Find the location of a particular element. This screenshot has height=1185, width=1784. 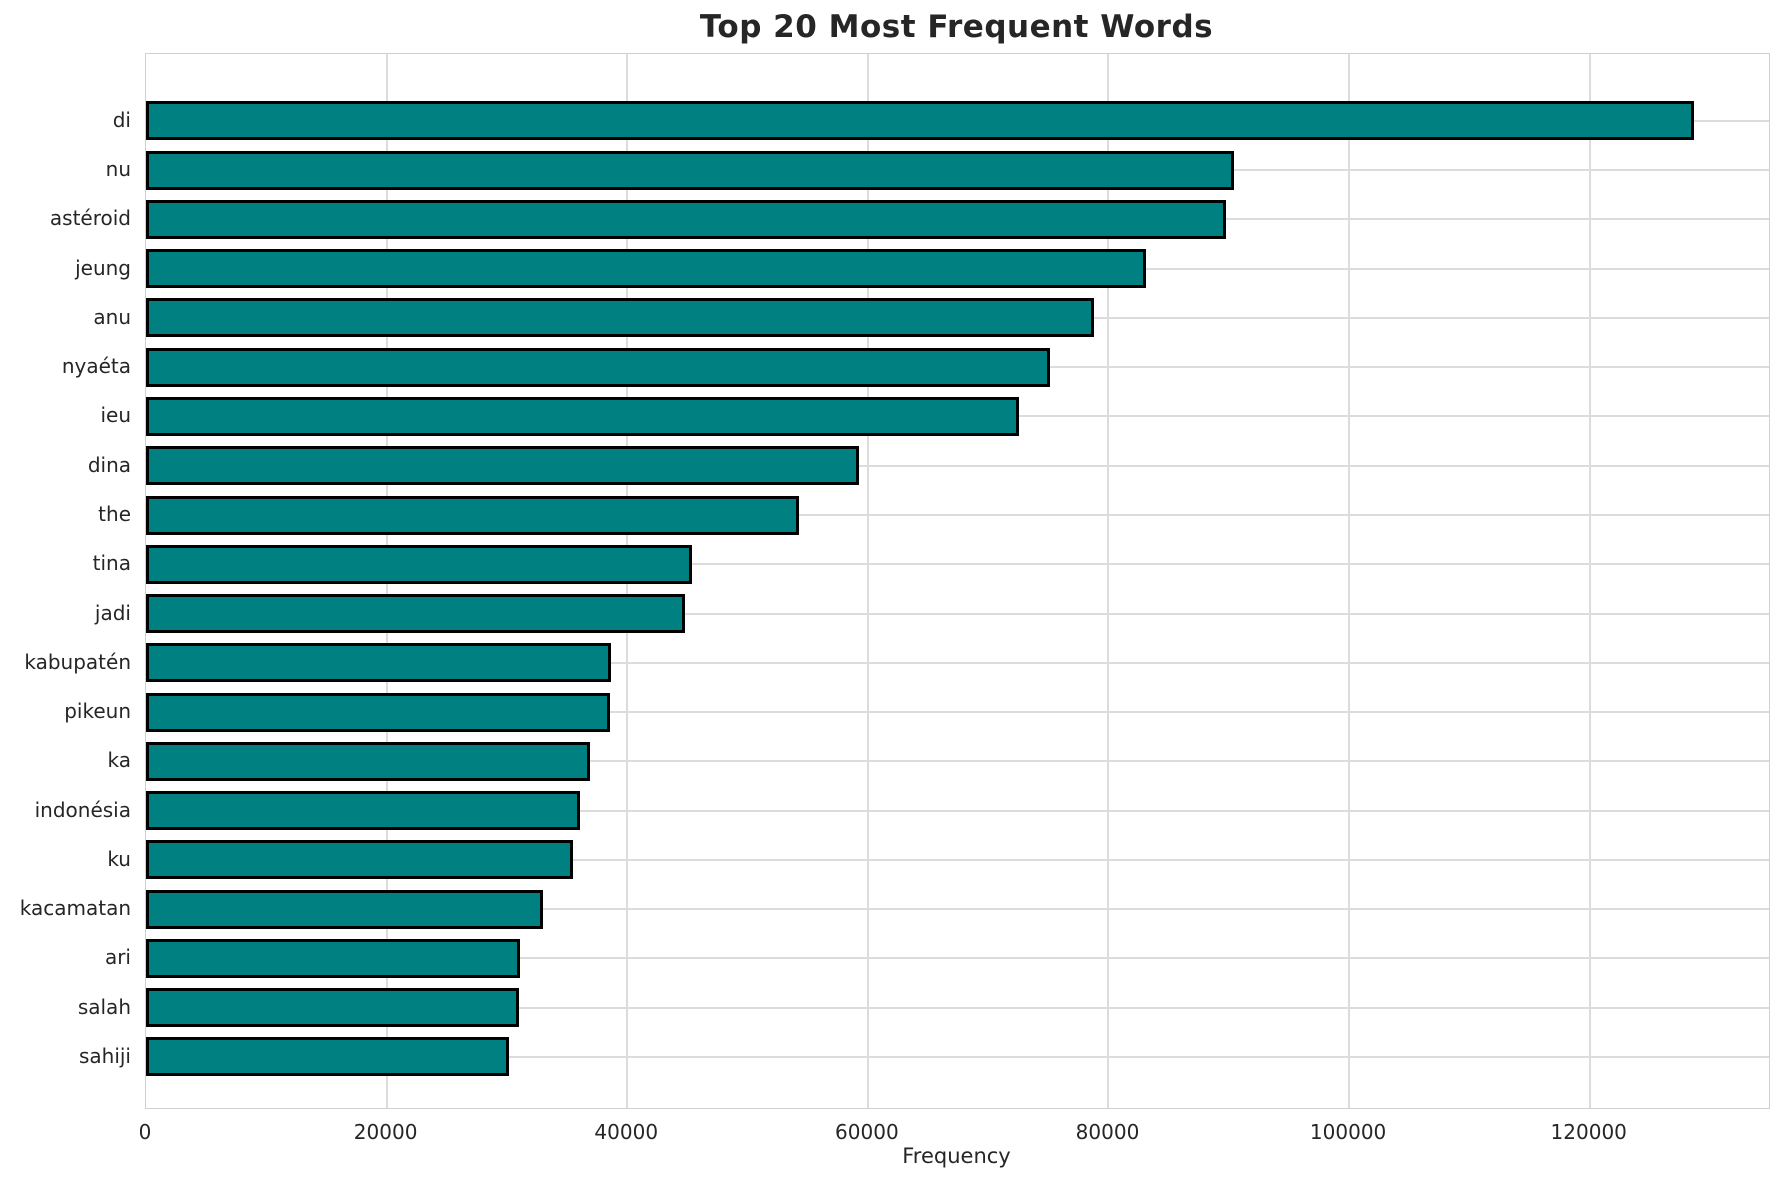

y-tick-label: salah is located at coordinates (104, 1006).